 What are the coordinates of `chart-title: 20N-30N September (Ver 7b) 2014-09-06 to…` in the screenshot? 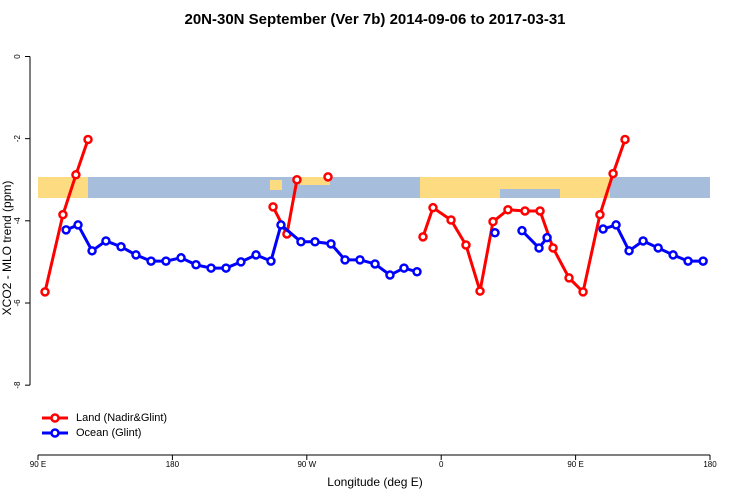 It's located at (374, 19).